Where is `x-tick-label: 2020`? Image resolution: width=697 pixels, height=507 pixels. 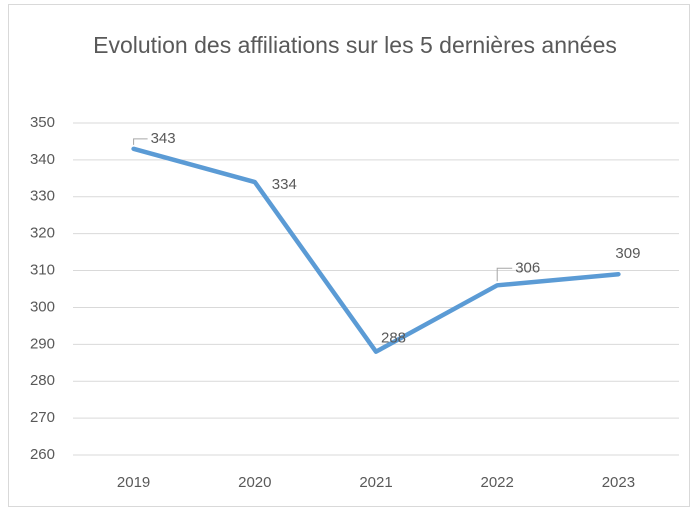 x-tick-label: 2020 is located at coordinates (254, 482).